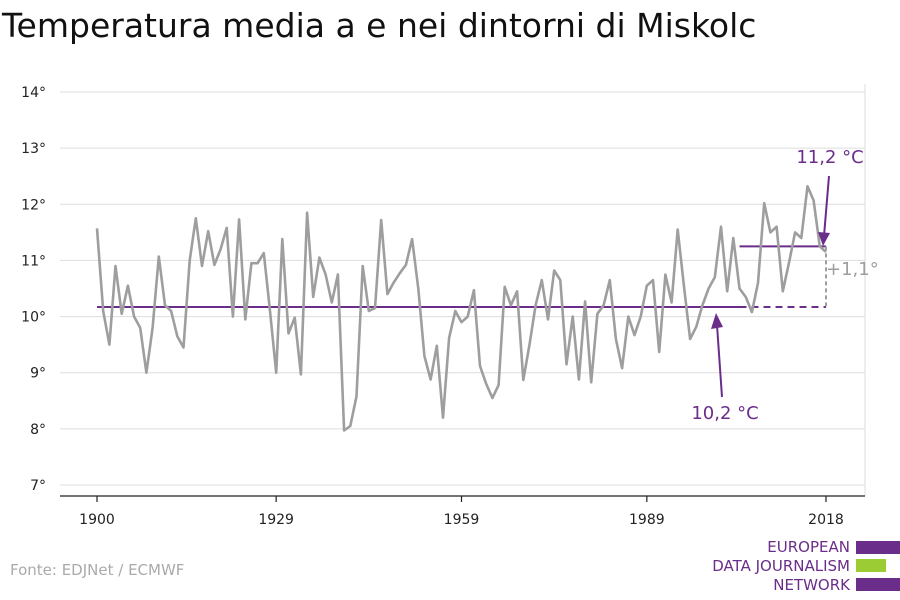  I want to click on x-tick-label-2018: 2018, so click(826, 520).